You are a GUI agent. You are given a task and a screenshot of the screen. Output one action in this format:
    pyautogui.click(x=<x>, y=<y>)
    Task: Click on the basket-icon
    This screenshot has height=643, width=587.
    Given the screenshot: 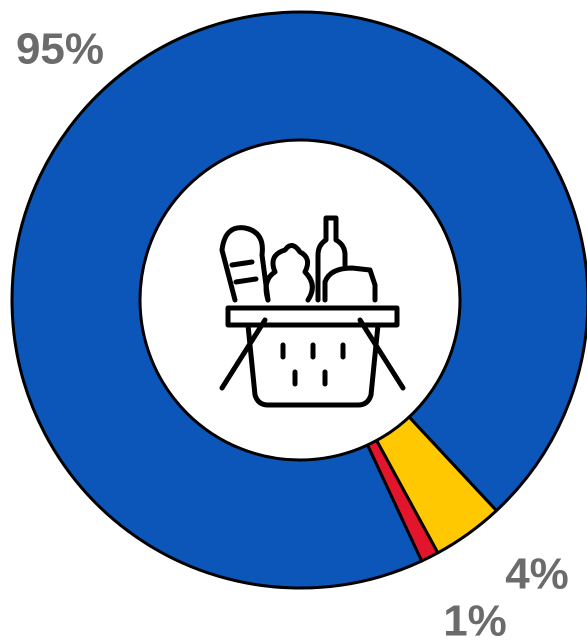 What is the action you would take?
    pyautogui.click(x=312, y=311)
    